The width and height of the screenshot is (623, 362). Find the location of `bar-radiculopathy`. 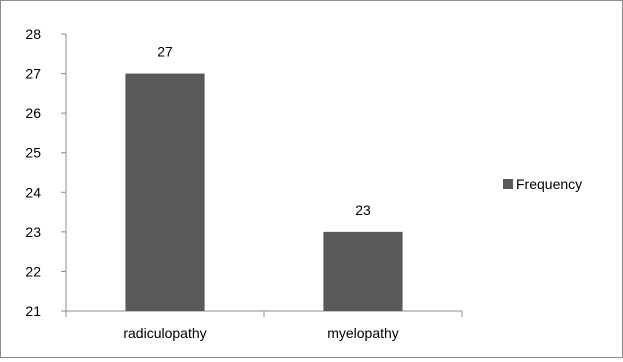

bar-radiculopathy is located at coordinates (165, 192).